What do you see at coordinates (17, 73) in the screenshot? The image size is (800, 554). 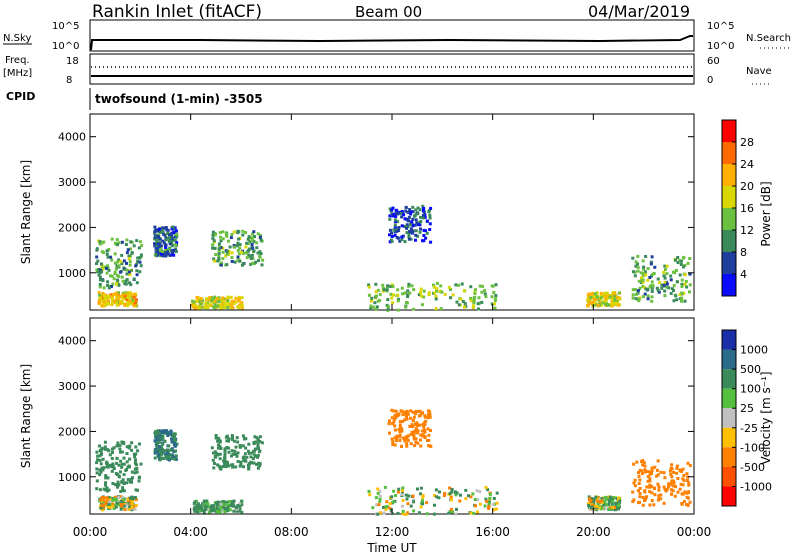 I see `freq-unit: [MHz]` at bounding box center [17, 73].